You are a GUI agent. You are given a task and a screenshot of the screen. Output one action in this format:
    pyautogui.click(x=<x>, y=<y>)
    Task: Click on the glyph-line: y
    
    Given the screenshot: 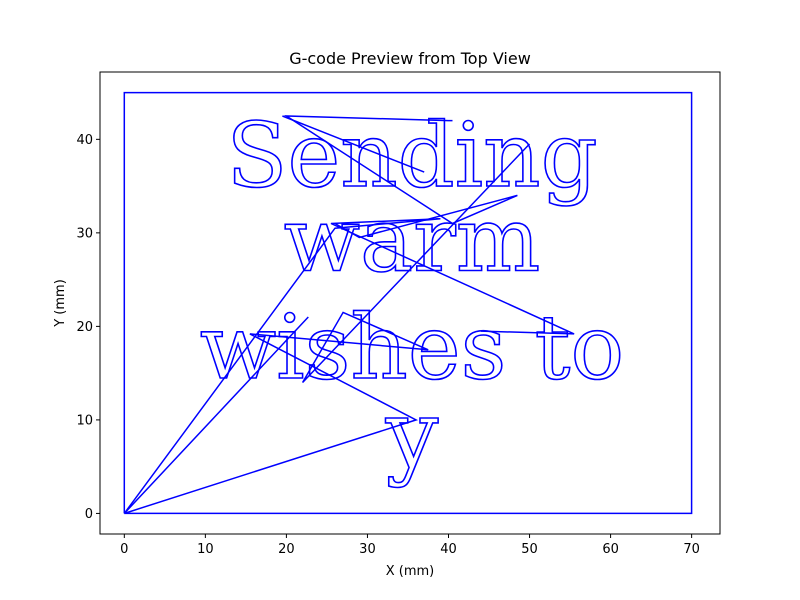 What is the action you would take?
    pyautogui.click(x=412, y=434)
    